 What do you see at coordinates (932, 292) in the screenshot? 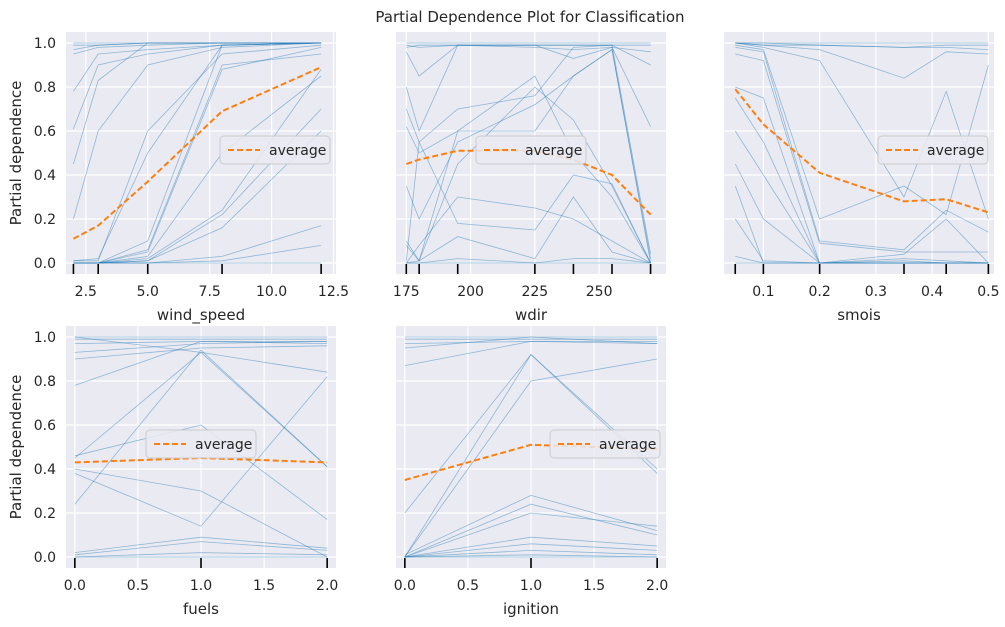
I see `x-tick-label: 0.4` at bounding box center [932, 292].